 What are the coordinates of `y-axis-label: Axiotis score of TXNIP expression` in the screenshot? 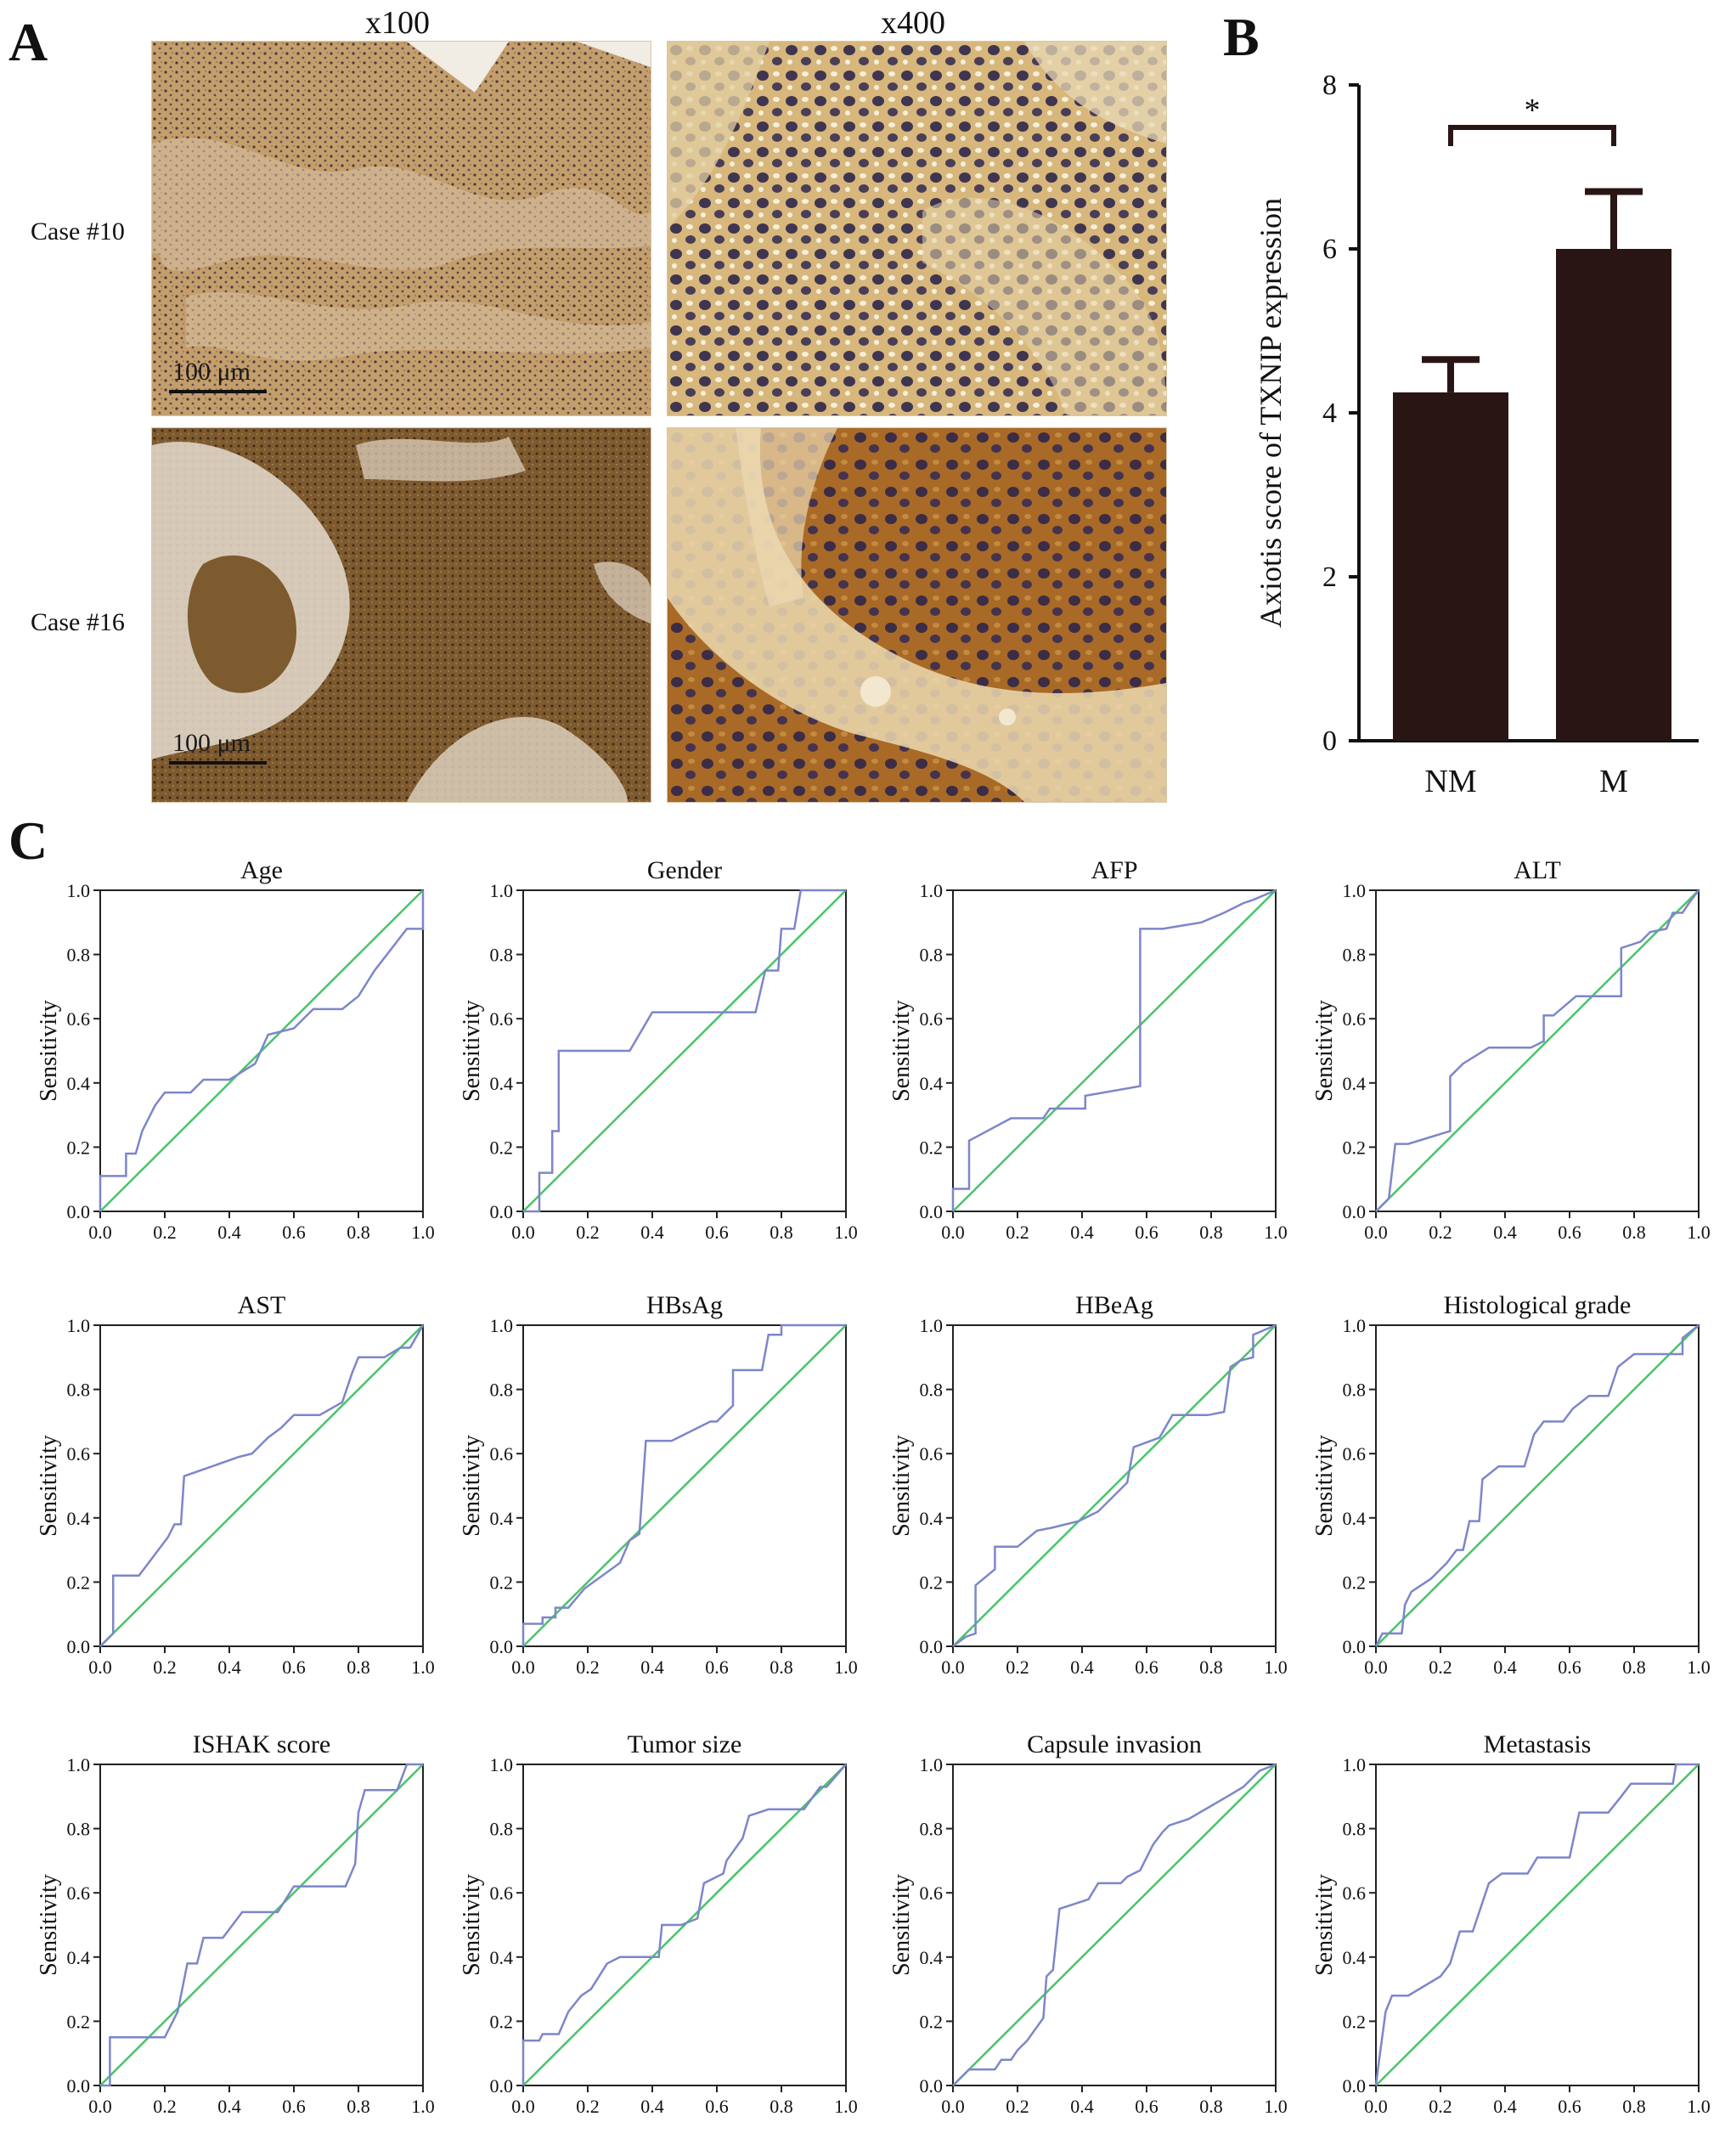 It's located at (1271, 413).